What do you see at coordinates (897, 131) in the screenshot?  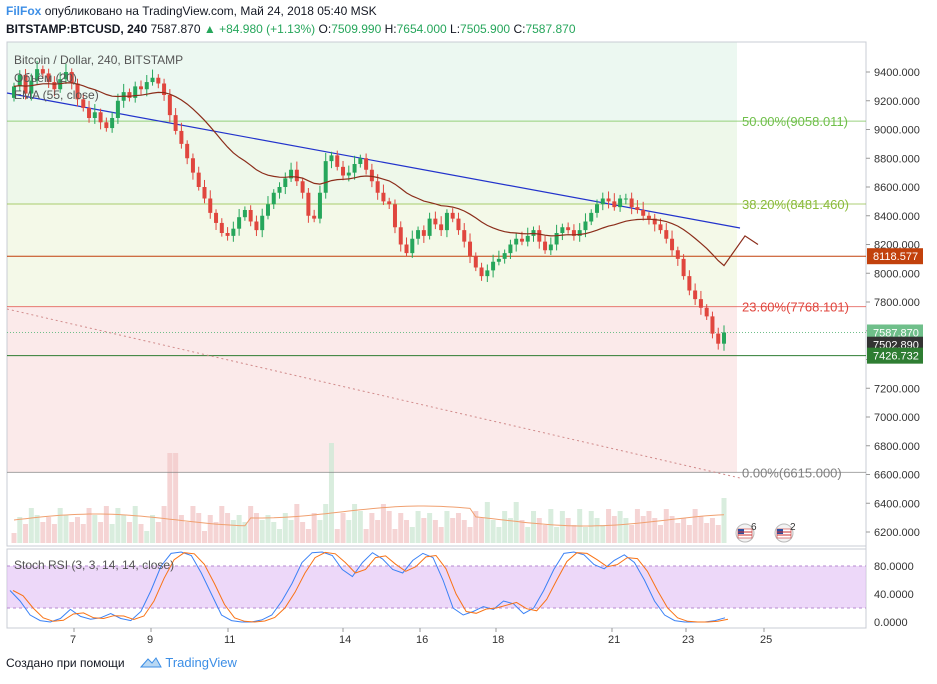 I see `price-tick: 9000.000` at bounding box center [897, 131].